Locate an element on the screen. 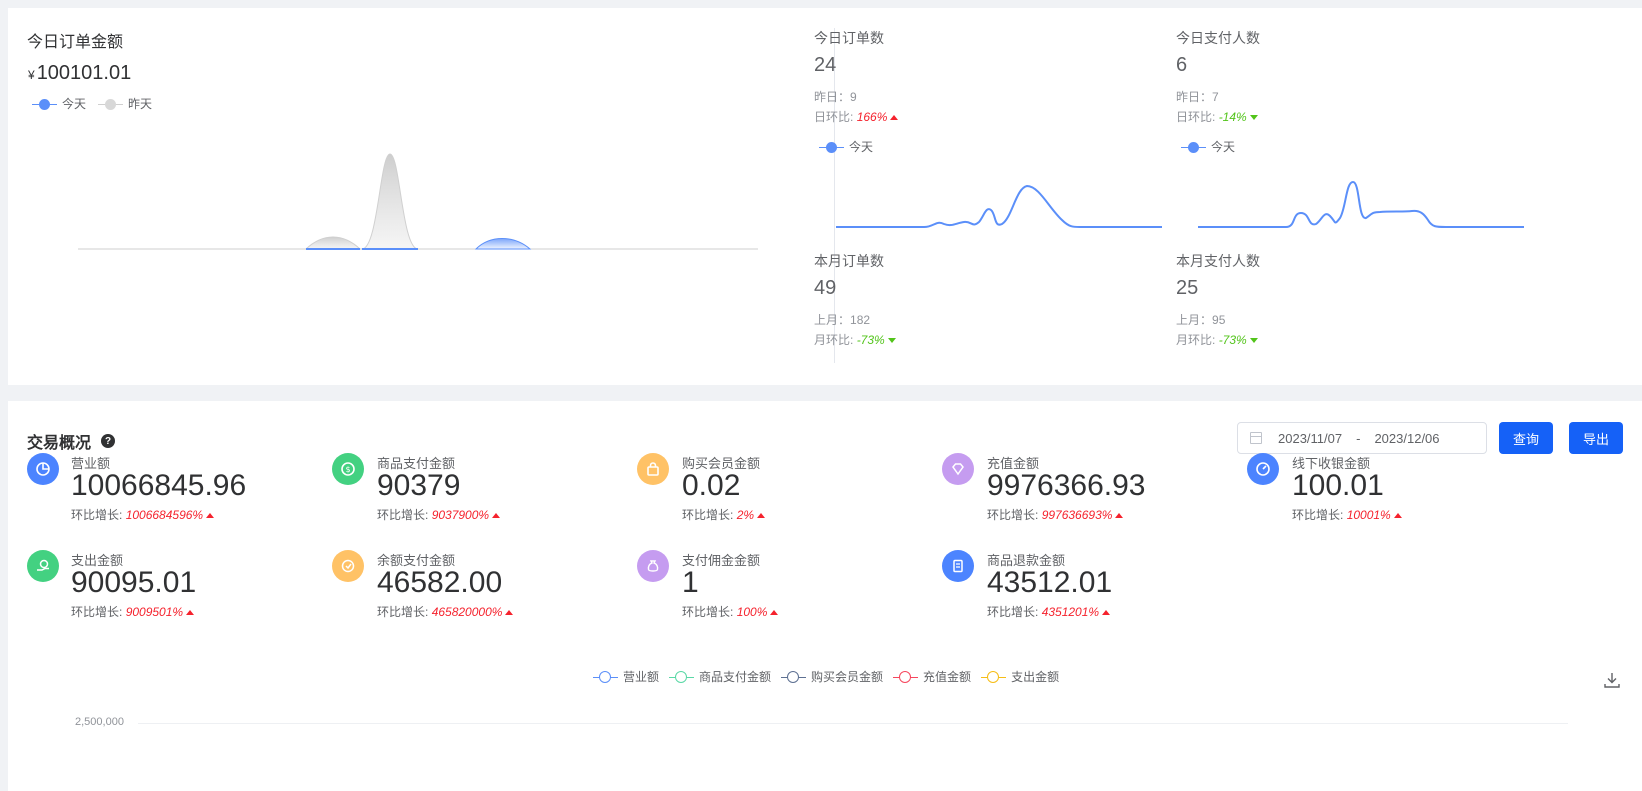 The image size is (1642, 791). metric-value: 46582.00 is located at coordinates (440, 582).